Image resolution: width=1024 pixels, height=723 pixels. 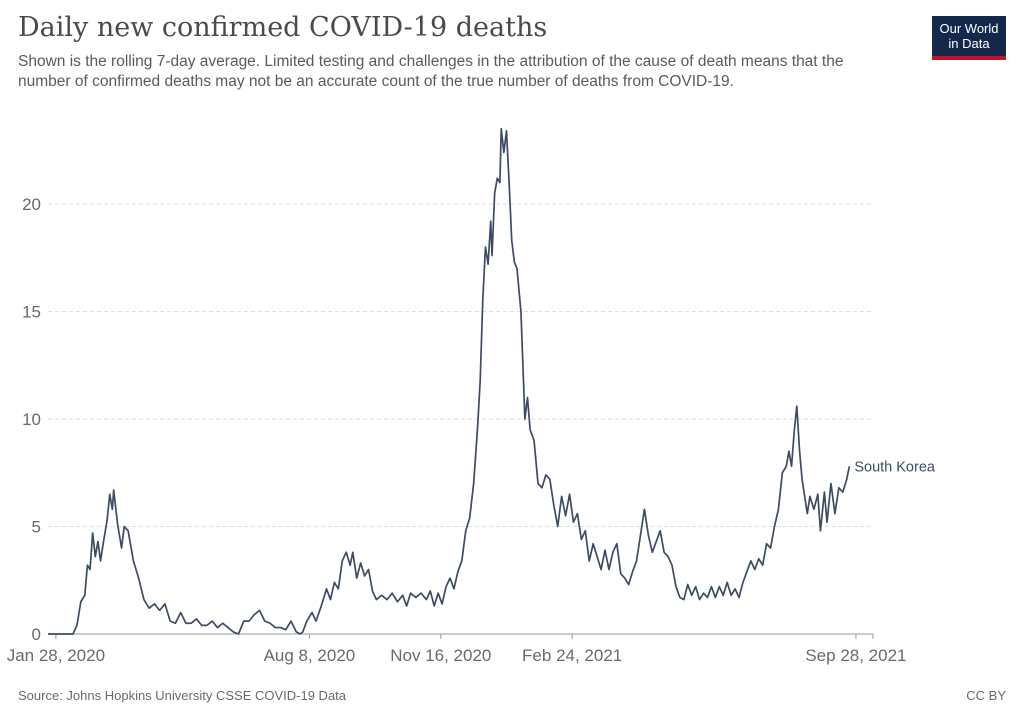 I want to click on owid-logo: Our World in Data, so click(x=969, y=38).